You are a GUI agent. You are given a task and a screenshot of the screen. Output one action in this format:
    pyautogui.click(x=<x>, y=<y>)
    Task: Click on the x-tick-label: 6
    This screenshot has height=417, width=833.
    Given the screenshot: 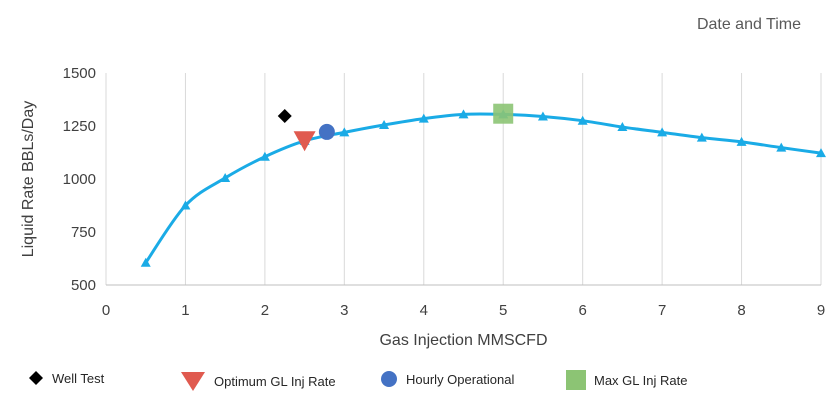 What is the action you would take?
    pyautogui.click(x=582, y=310)
    